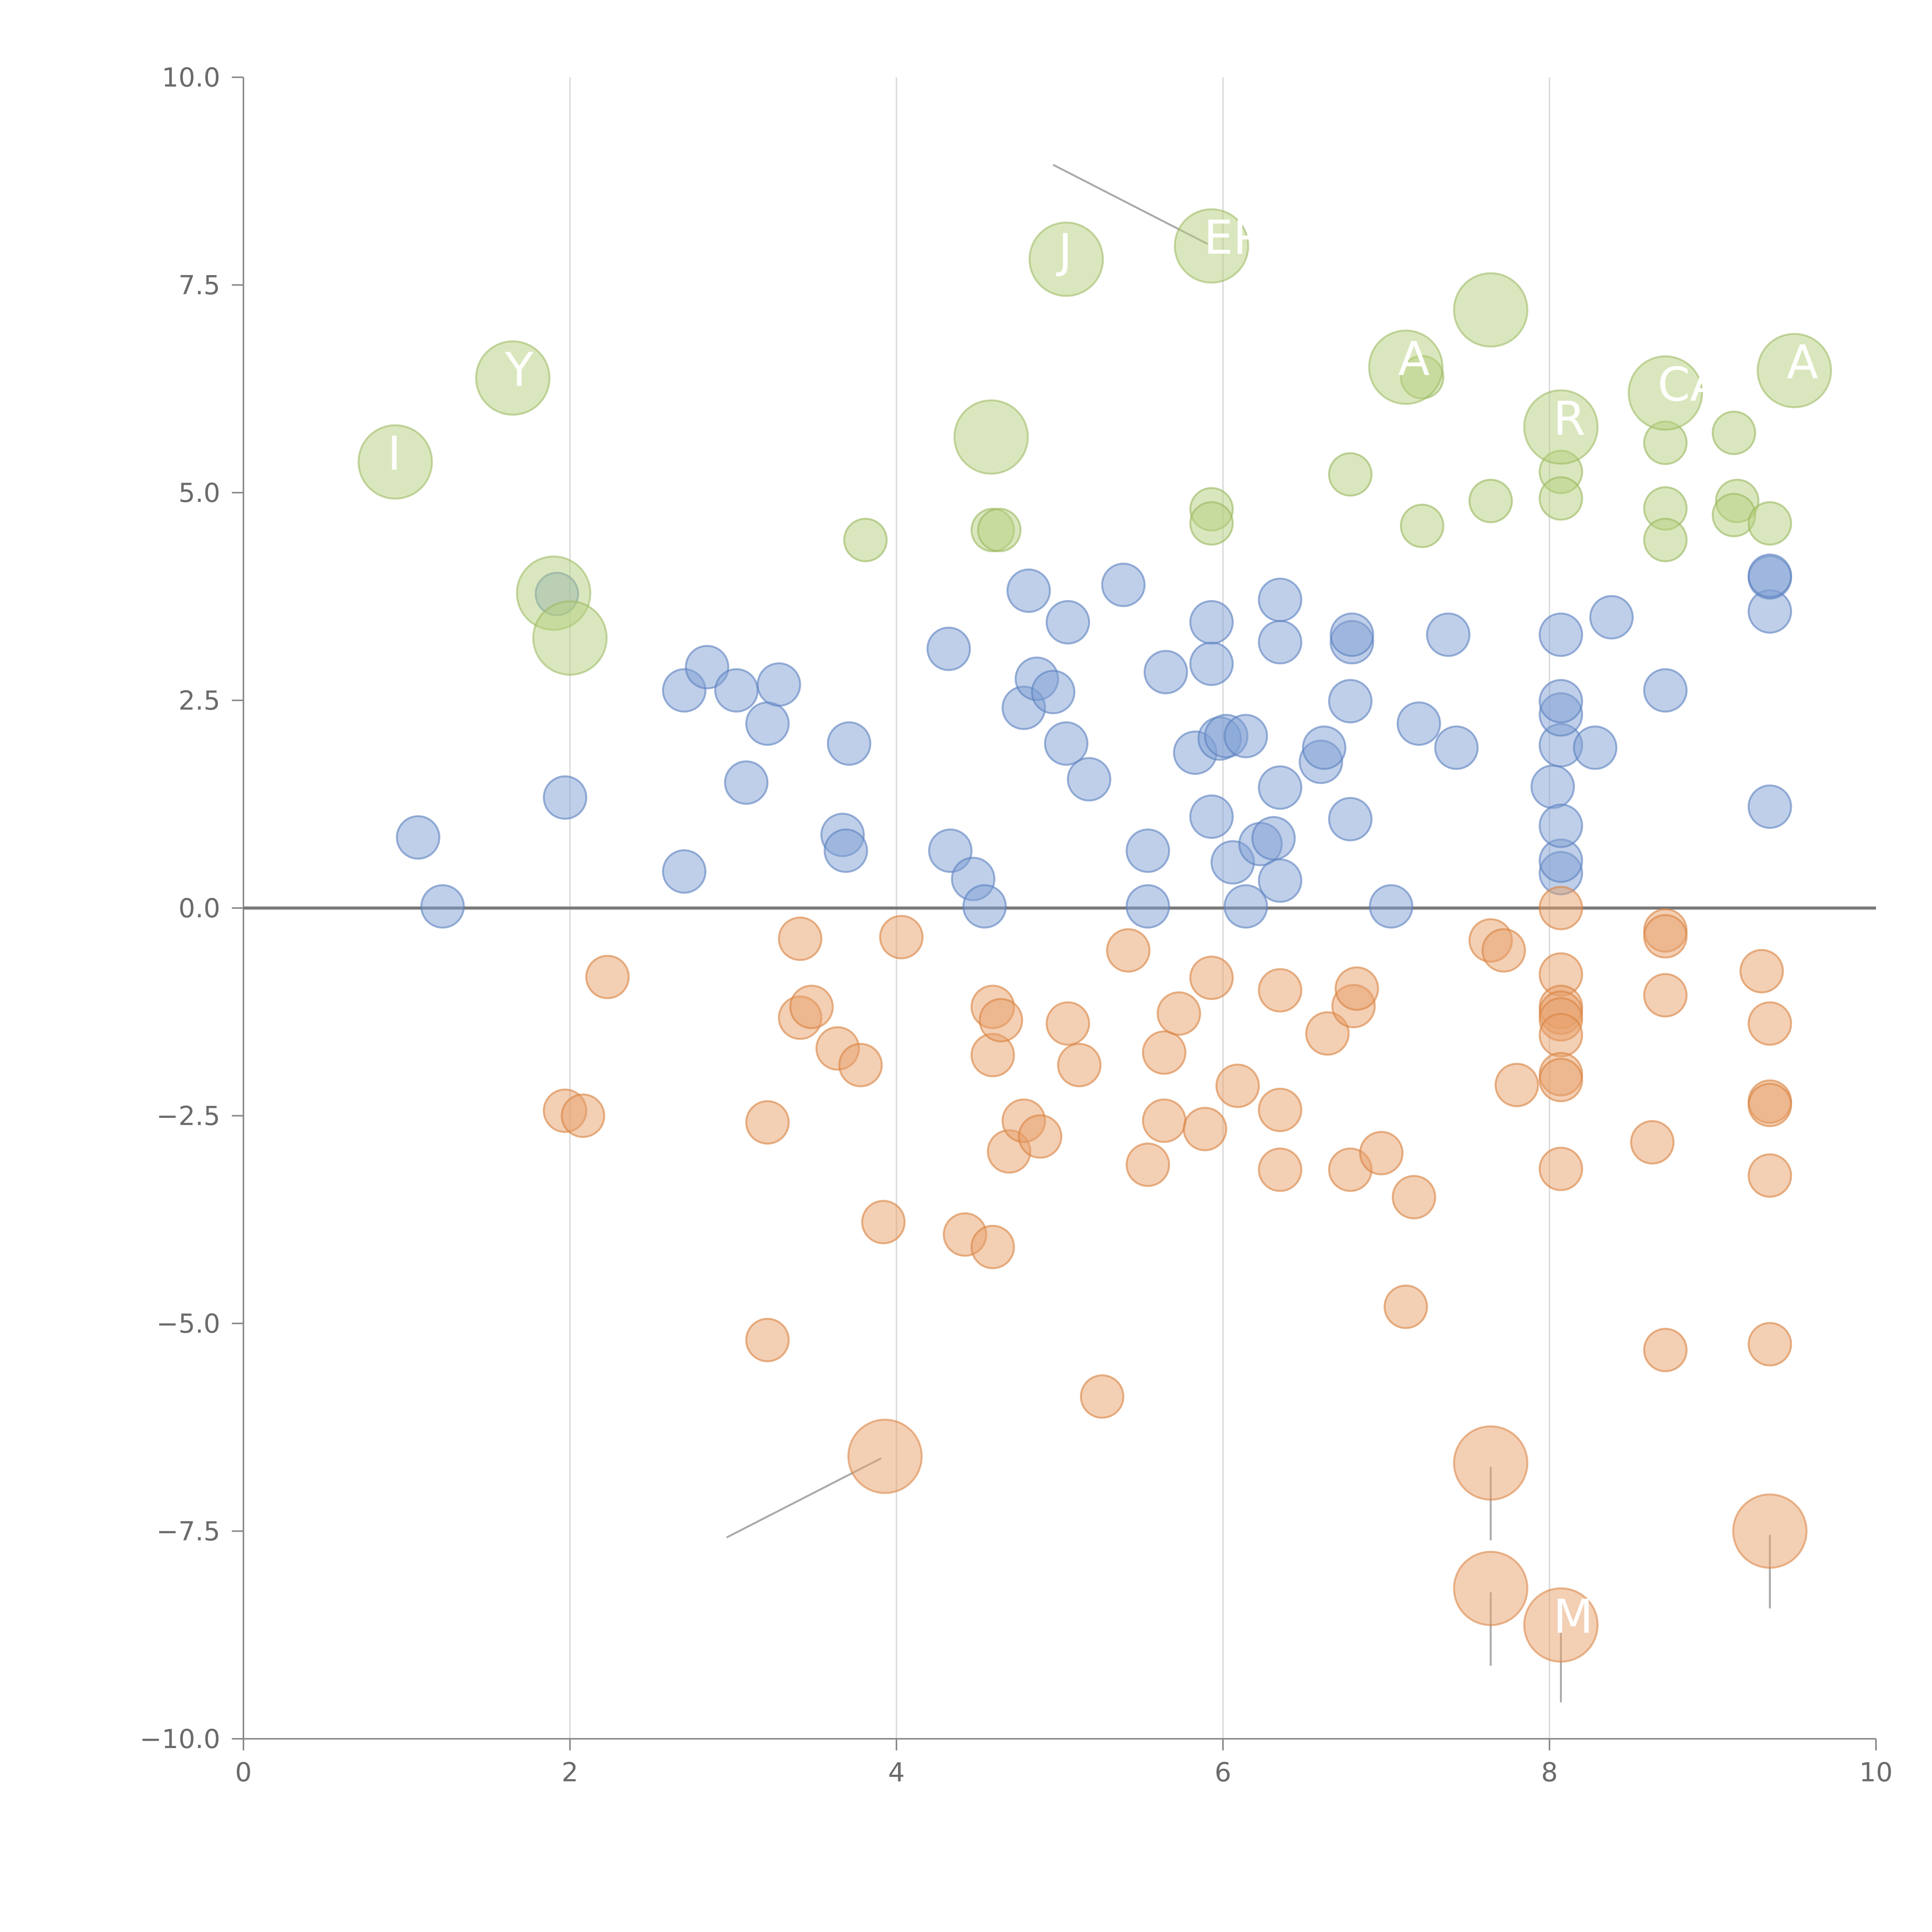 The width and height of the screenshot is (1932, 1932). Describe the element at coordinates (180, 1740) in the screenshot. I see `y-tick-label: −10.0` at that location.